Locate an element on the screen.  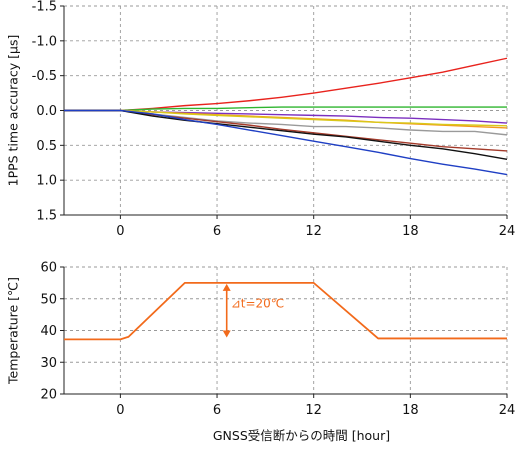
annotation-label: ⊿t=20℃ is located at coordinates (258, 304).